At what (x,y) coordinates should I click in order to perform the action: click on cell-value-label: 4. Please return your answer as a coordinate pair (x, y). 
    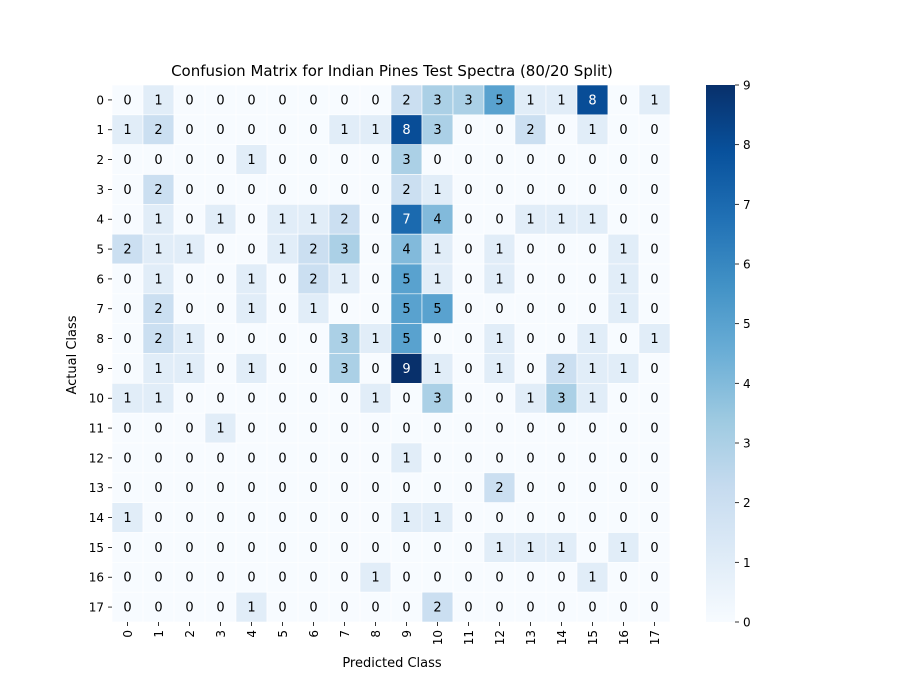
    Looking at the image, I should click on (406, 250).